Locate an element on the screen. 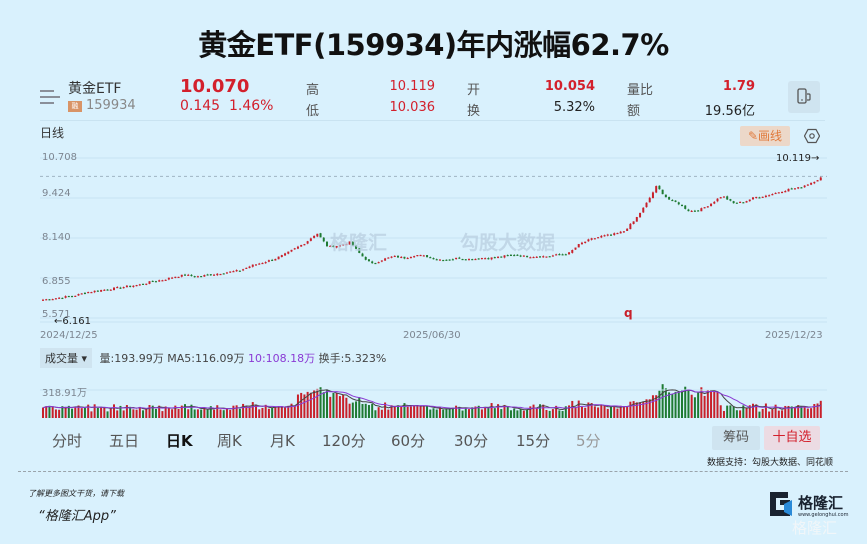  x-tick-mid: 2025/06/30 is located at coordinates (432, 335).